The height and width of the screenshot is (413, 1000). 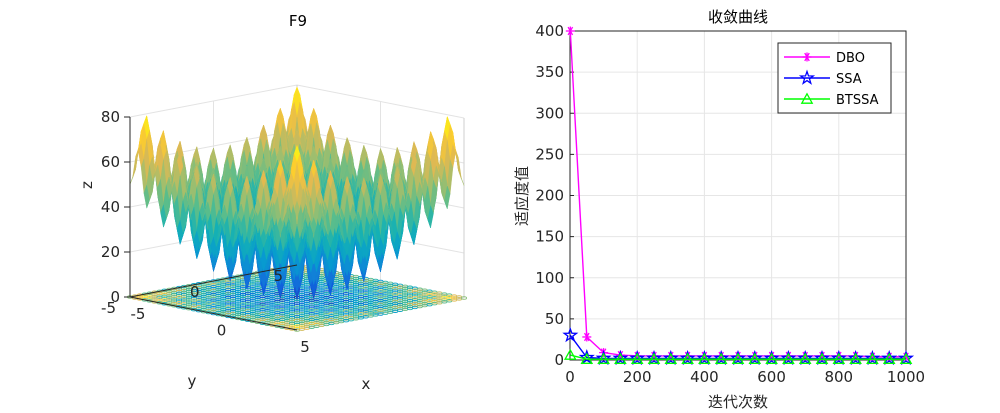 I want to click on convergence-x-tick-label: 0, so click(x=570, y=377).